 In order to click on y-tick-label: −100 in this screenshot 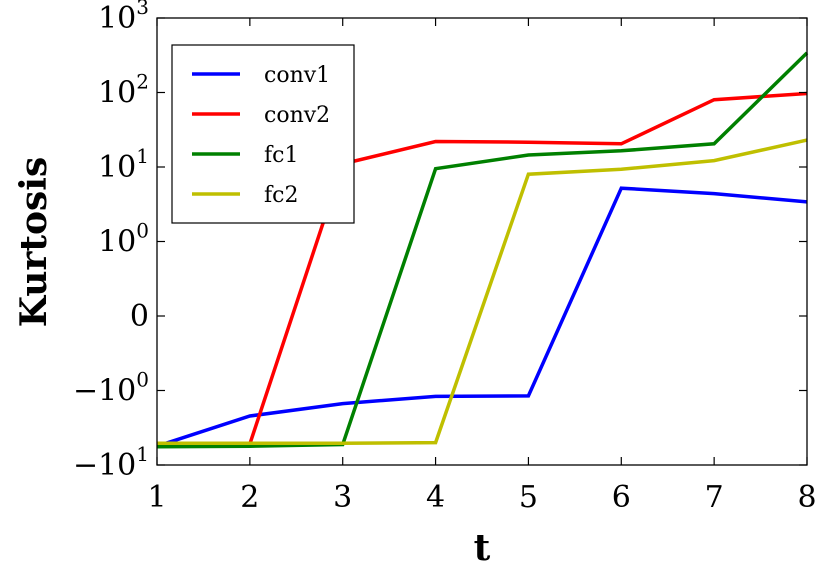, I will do `click(111, 388)`.